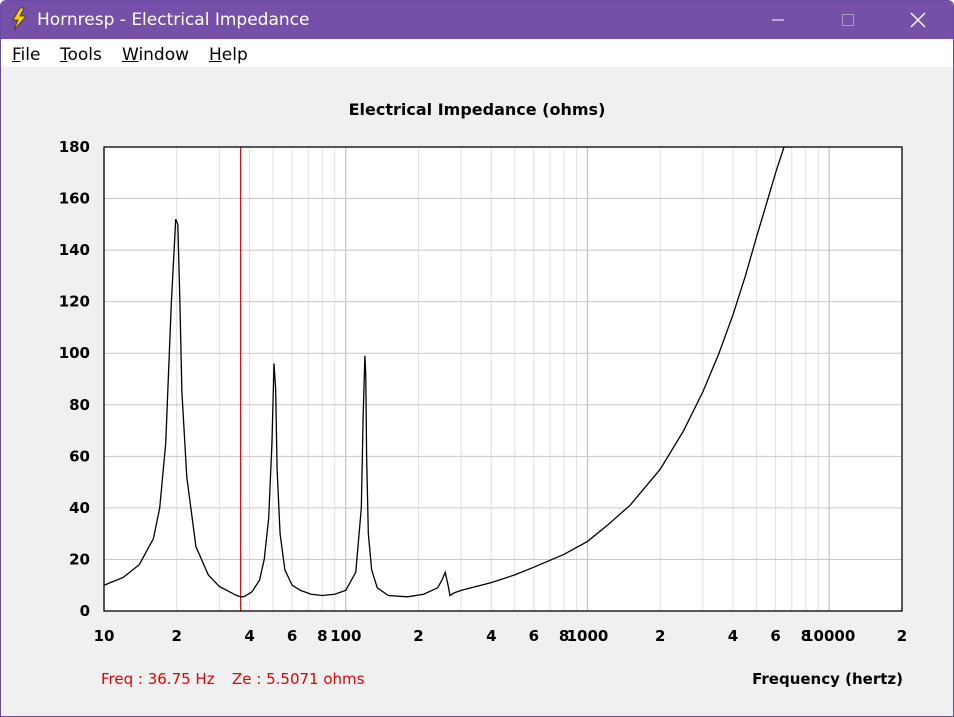 This screenshot has width=954, height=717. I want to click on menu-file-label: ile, so click(30, 55).